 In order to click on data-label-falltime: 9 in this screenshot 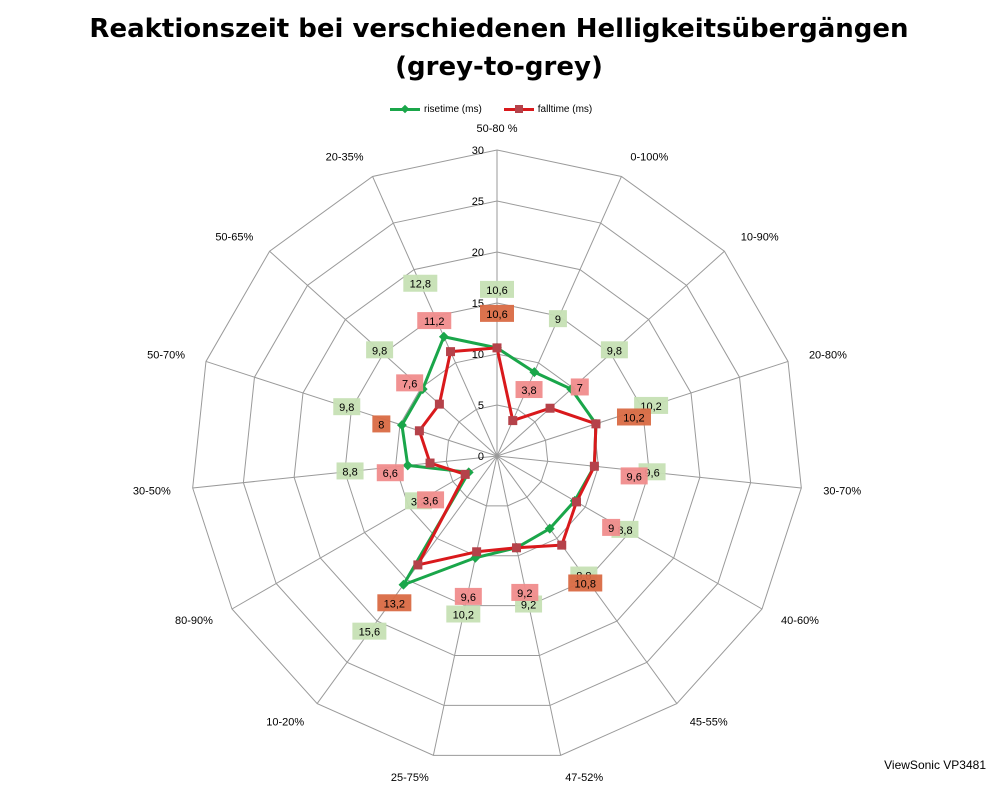, I will do `click(611, 529)`.